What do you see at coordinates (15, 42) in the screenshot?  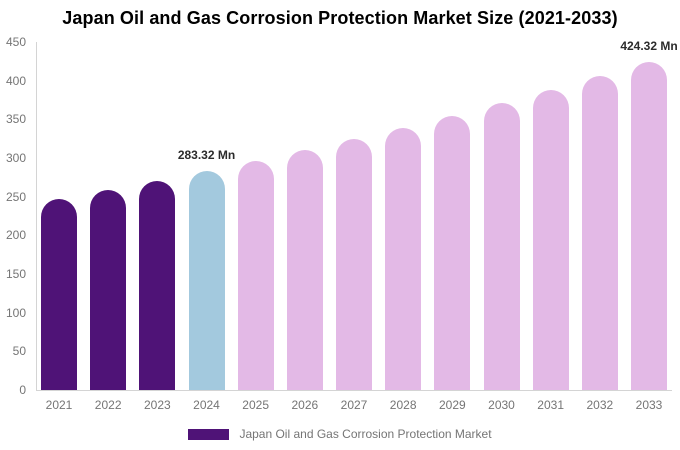 I see `y-axis-tick-label: 450` at bounding box center [15, 42].